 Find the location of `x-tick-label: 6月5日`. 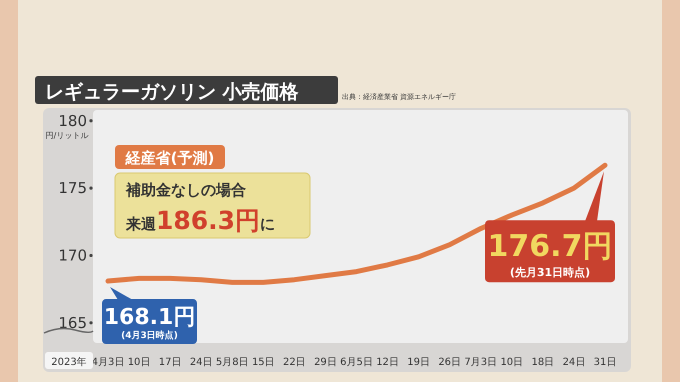

x-tick-label: 6月5日 is located at coordinates (356, 362).